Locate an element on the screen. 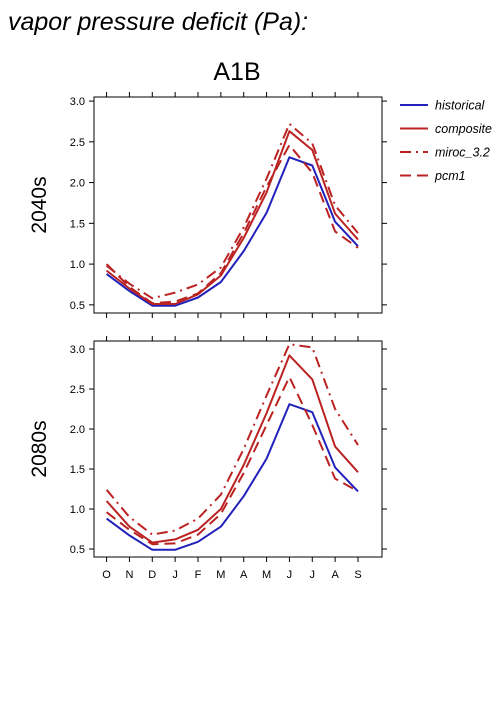 Image resolution: width=501 pixels, height=709 pixels. x-tick-label: D is located at coordinates (152, 575).